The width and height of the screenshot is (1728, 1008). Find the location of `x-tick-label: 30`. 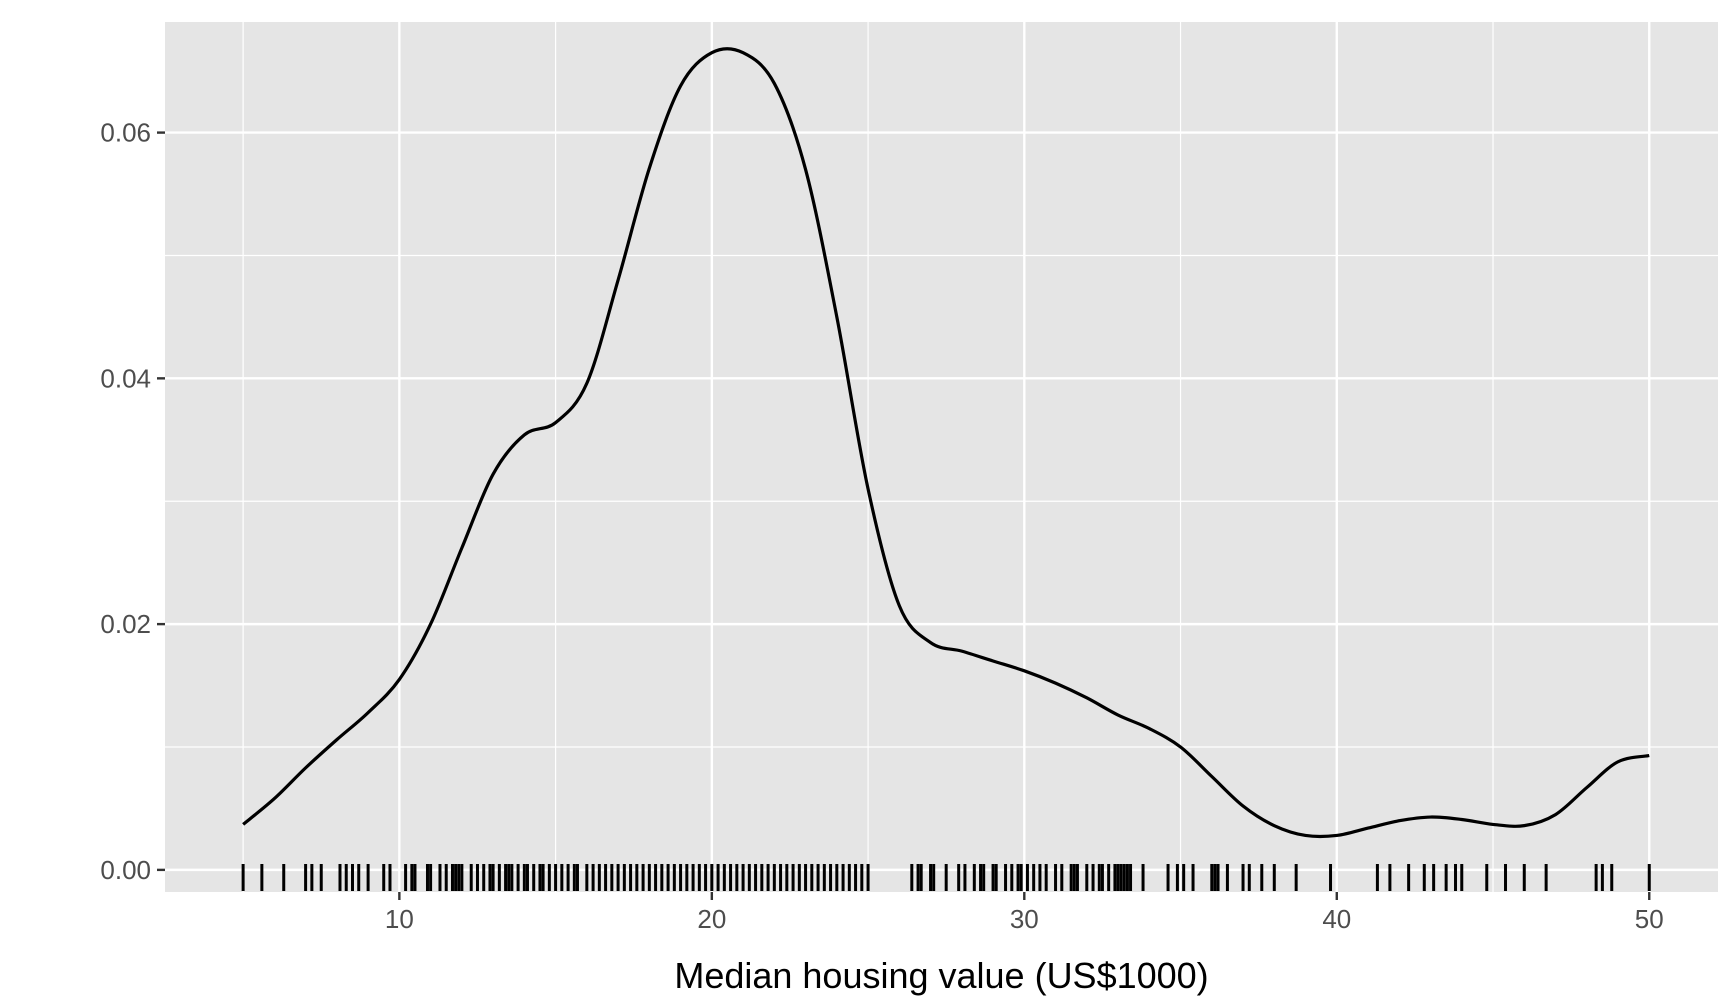

x-tick-label: 30 is located at coordinates (1024, 919).